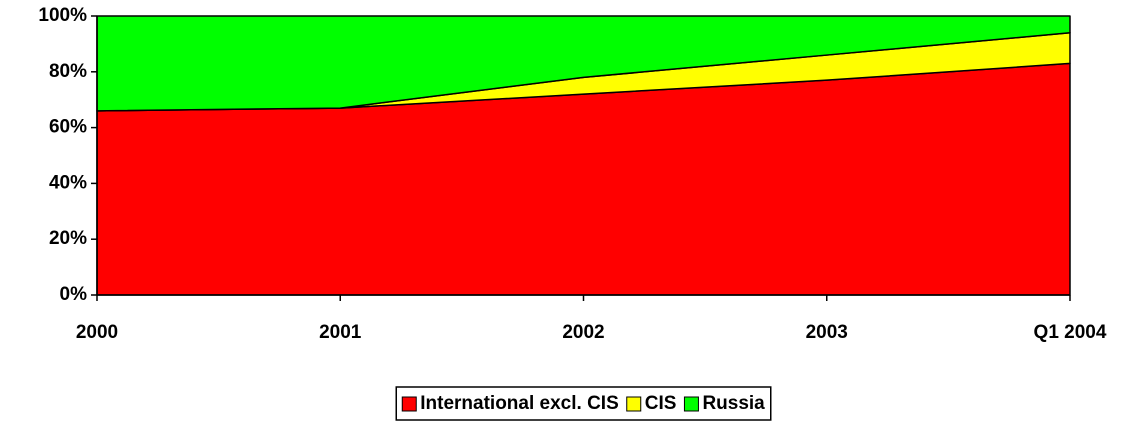  Describe the element at coordinates (68, 127) in the screenshot. I see `y-tick-label: 60%` at that location.